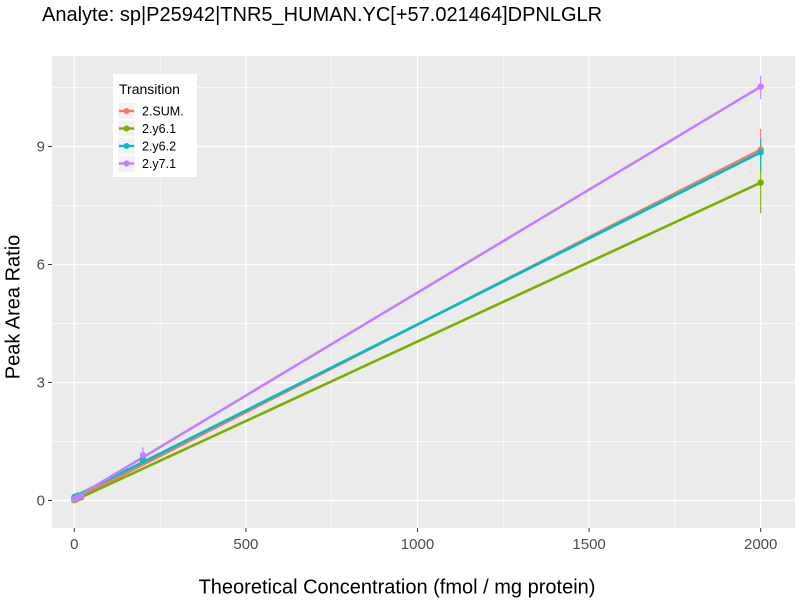 The image size is (800, 600). I want to click on x-tick-label: 2000, so click(760, 544).